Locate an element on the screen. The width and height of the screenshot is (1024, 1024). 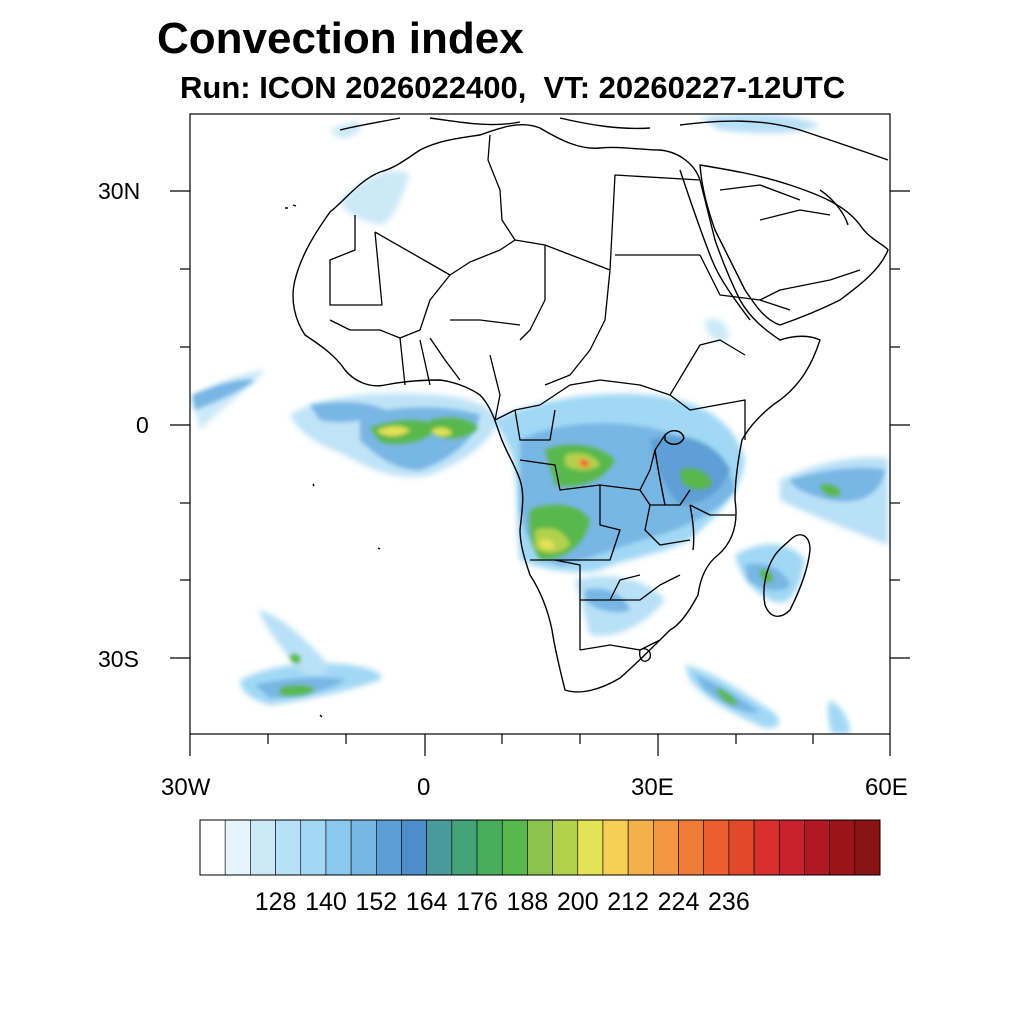
lon-label-0: 0 is located at coordinates (424, 787).